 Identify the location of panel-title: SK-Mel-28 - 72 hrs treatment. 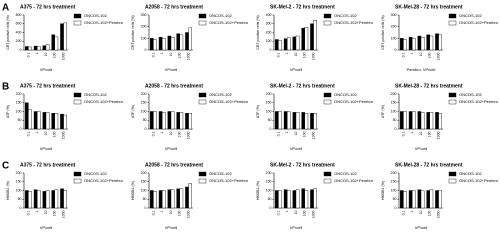
(429, 165).